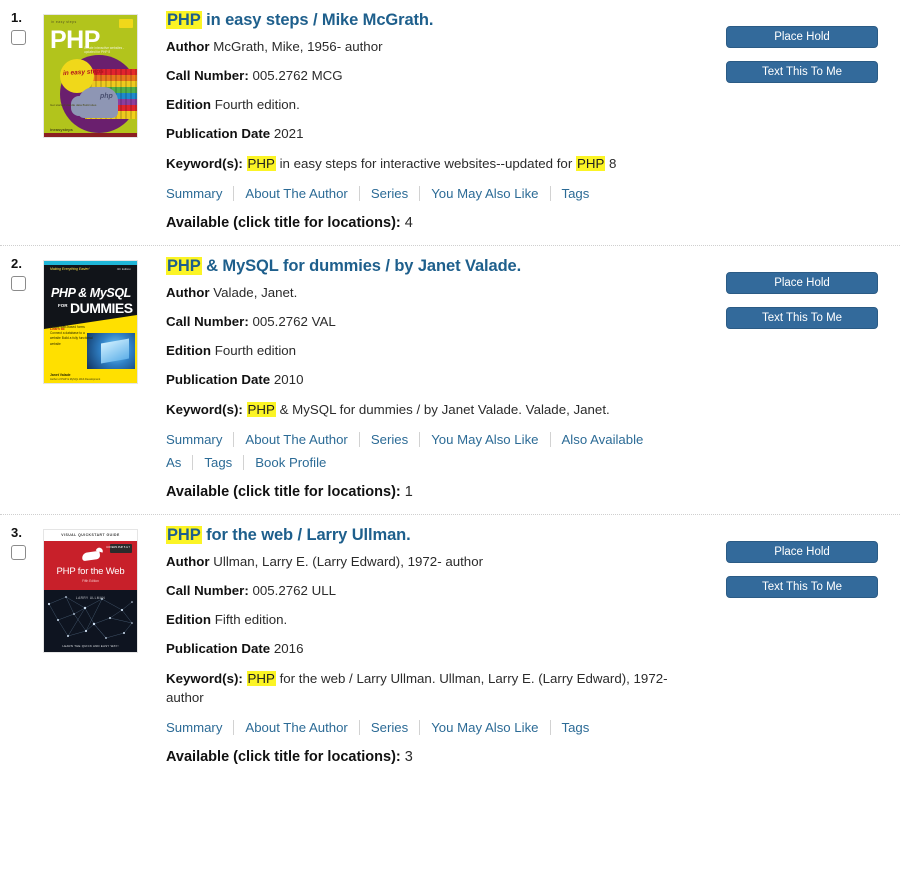 This screenshot has height=895, width=900. What do you see at coordinates (184, 20) in the screenshot?
I see `title-highlight: PHP` at bounding box center [184, 20].